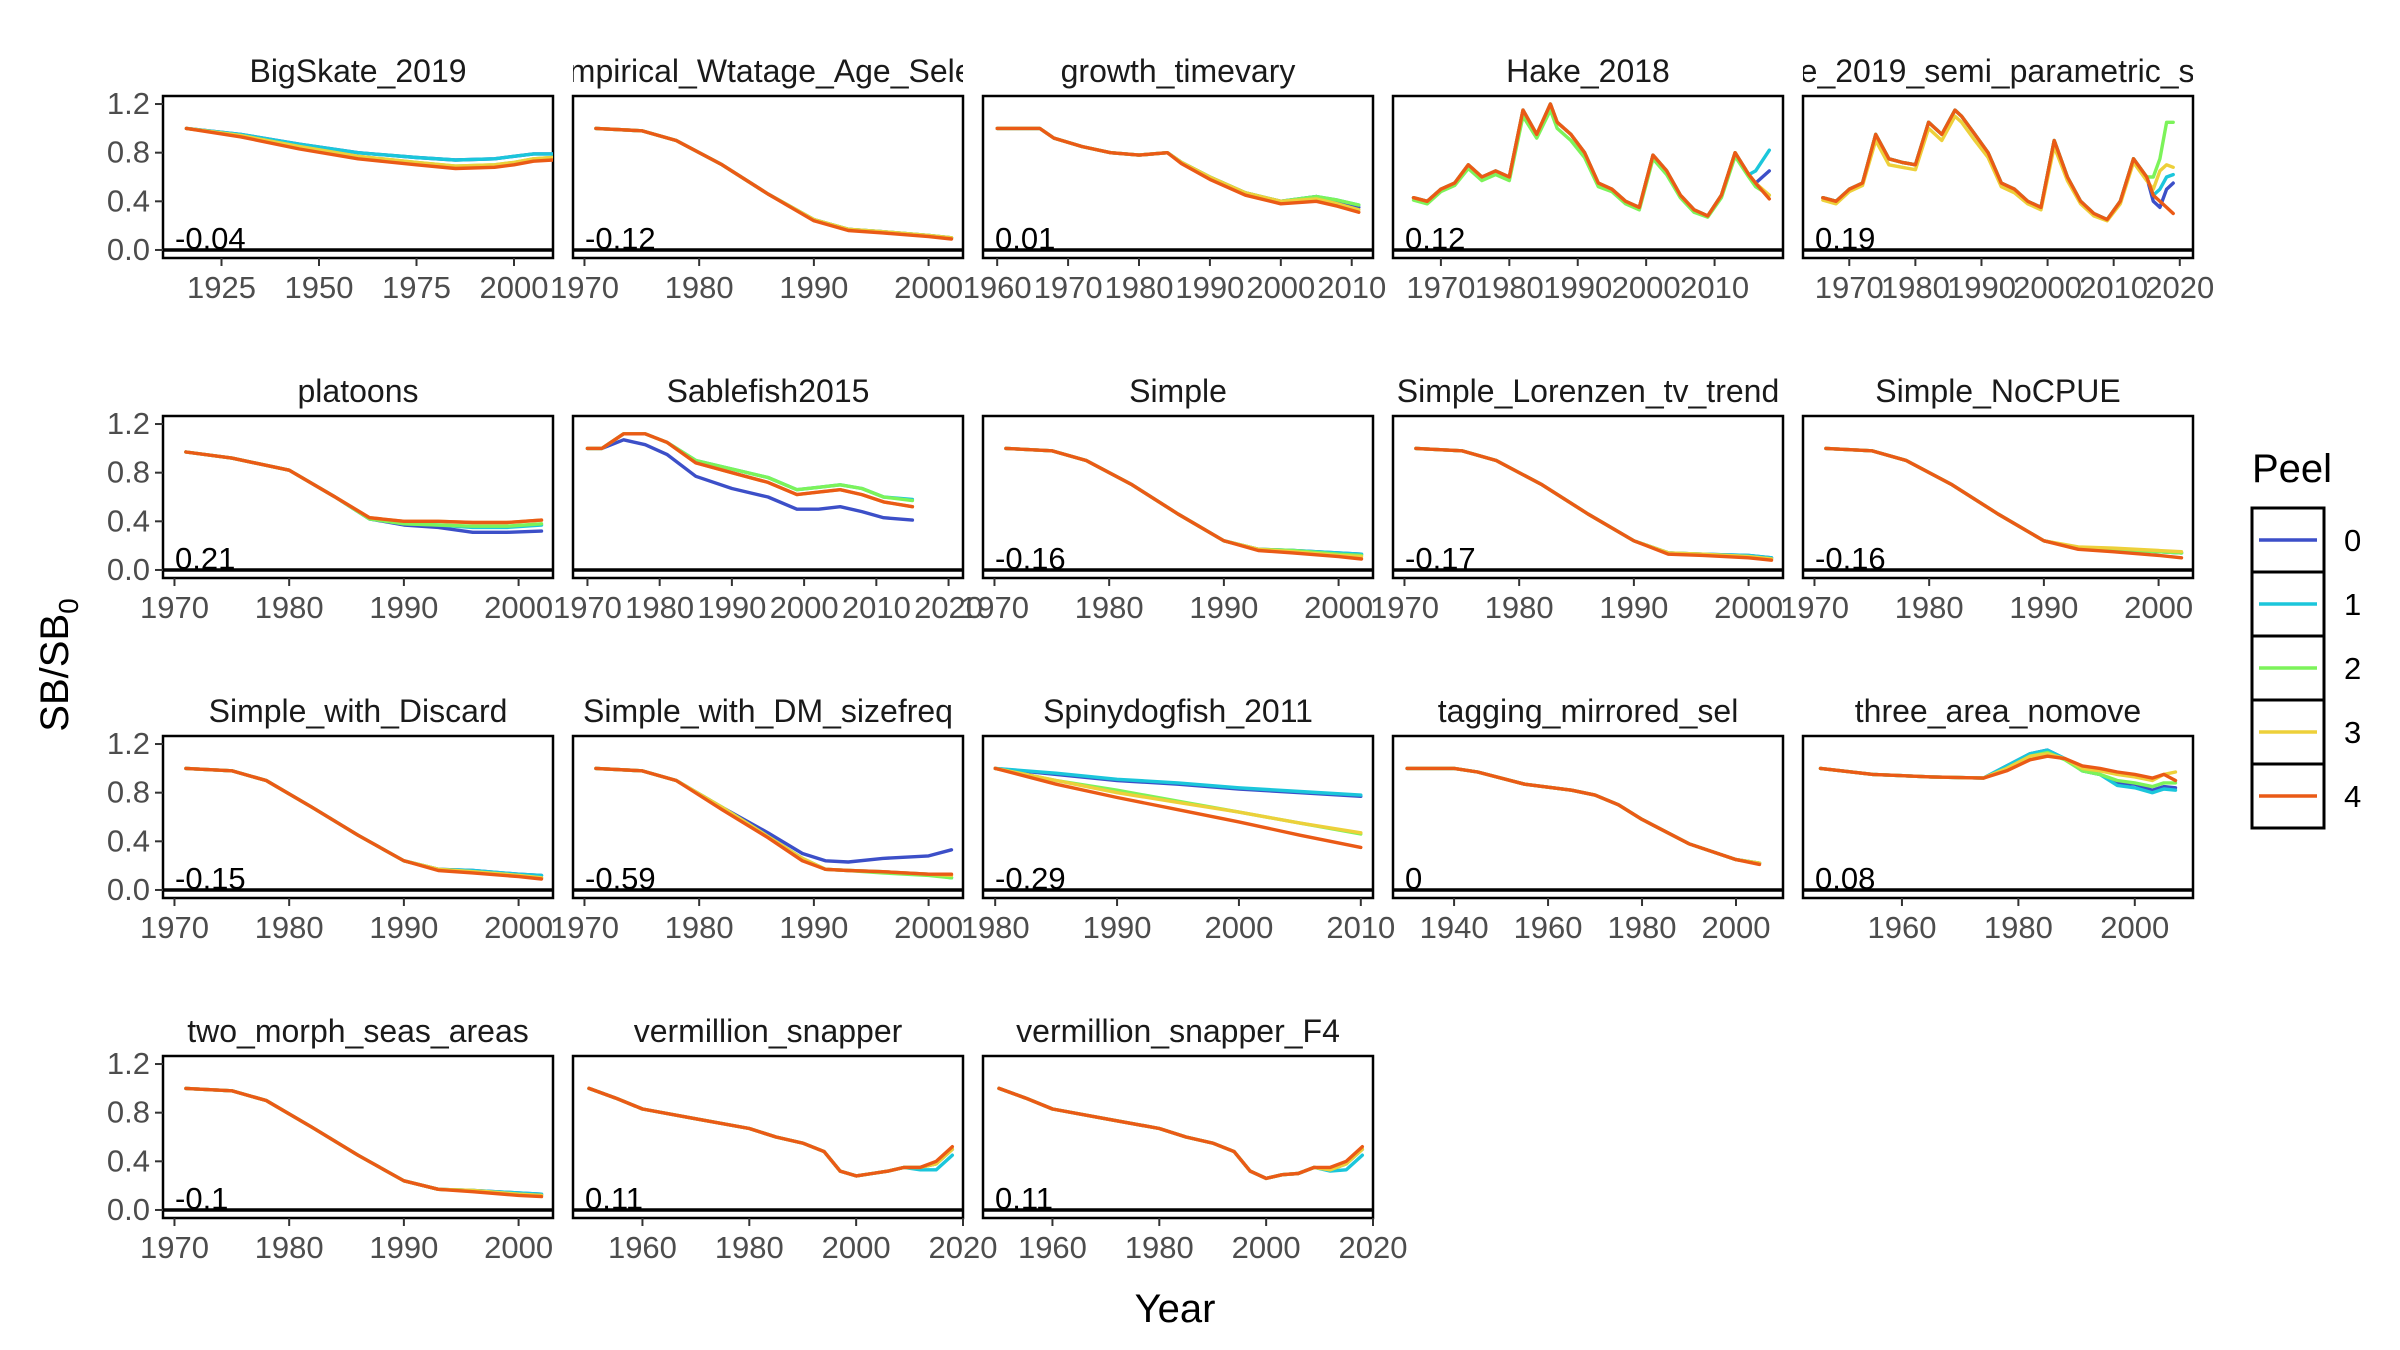  I want to click on x-tick-label: 1975, so click(416, 287).